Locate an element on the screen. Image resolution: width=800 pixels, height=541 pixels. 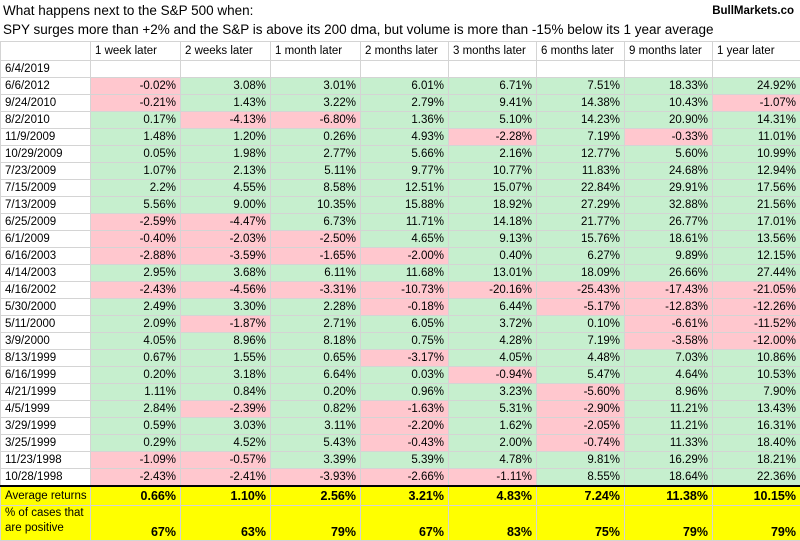
value-cell: -2.41% is located at coordinates (225, 477).